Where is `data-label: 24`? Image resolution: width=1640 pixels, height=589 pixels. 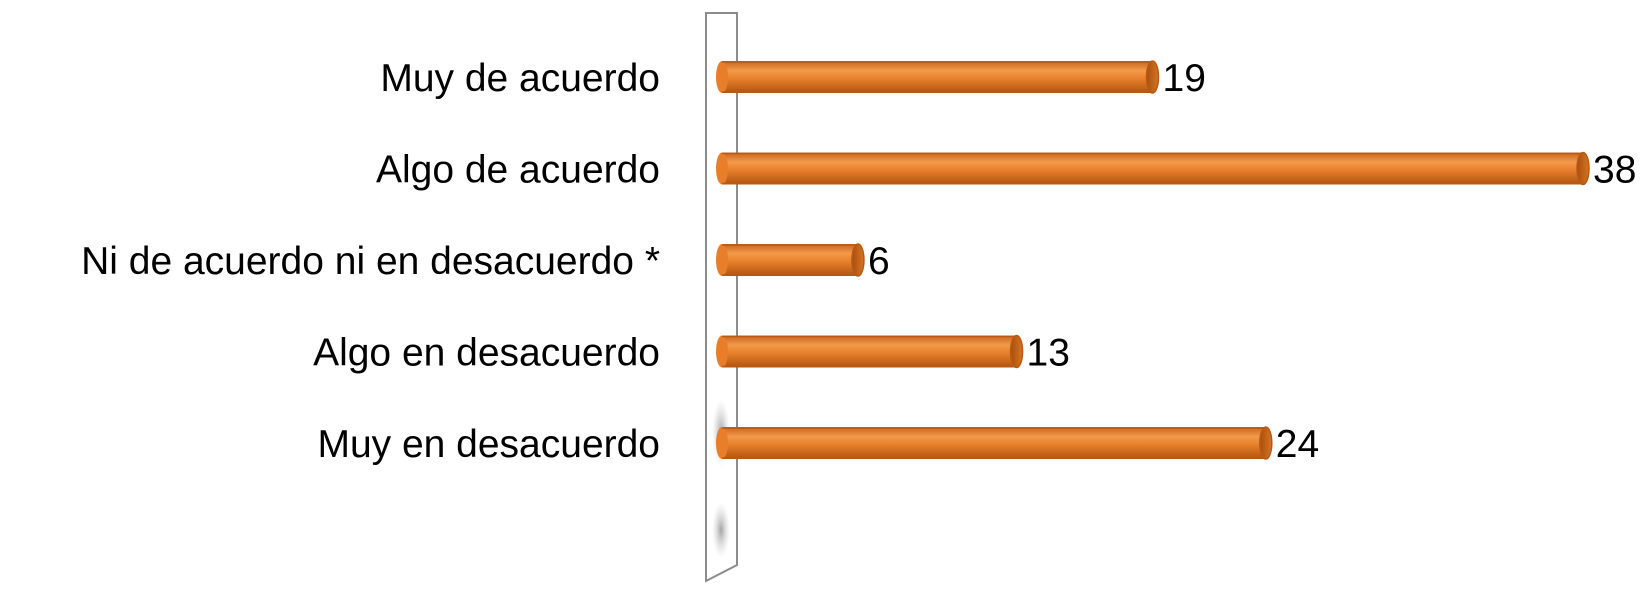 data-label: 24 is located at coordinates (1297, 444).